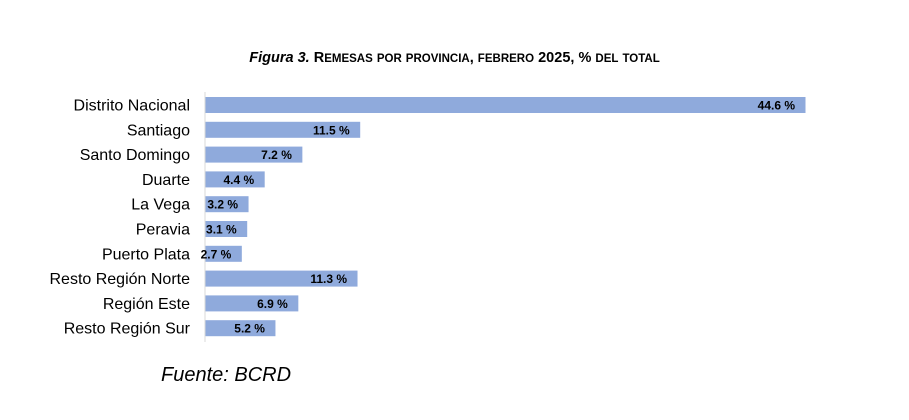 The image size is (909, 420). I want to click on value-label: 2.7 %, so click(216, 254).